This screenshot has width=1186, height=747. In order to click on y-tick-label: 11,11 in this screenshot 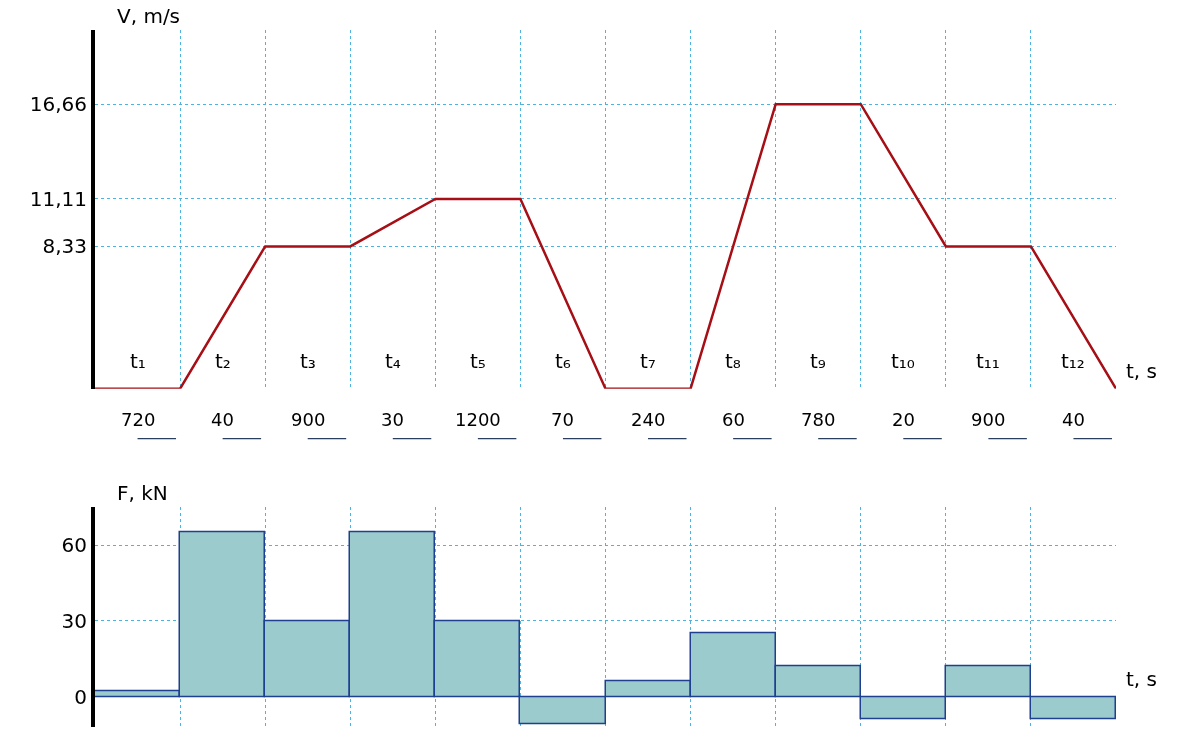, I will do `click(58, 198)`.